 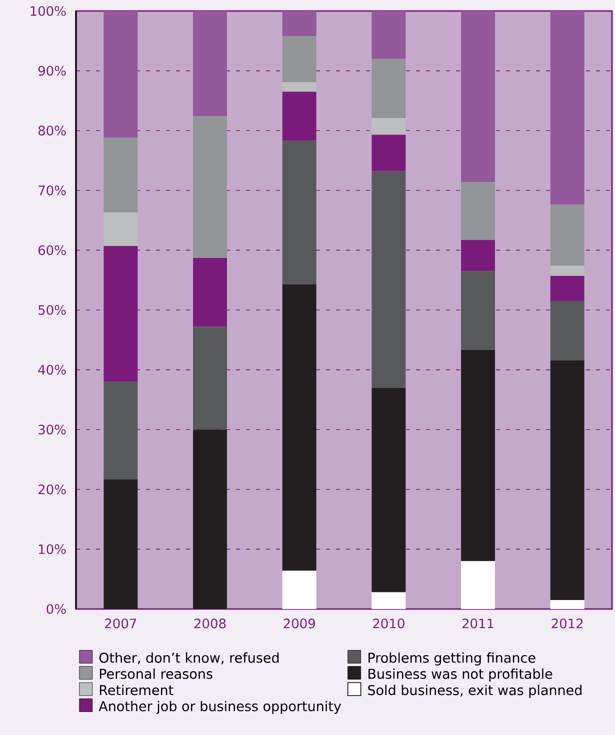 What do you see at coordinates (120, 623) in the screenshot?
I see `x-tick-label: 2007` at bounding box center [120, 623].